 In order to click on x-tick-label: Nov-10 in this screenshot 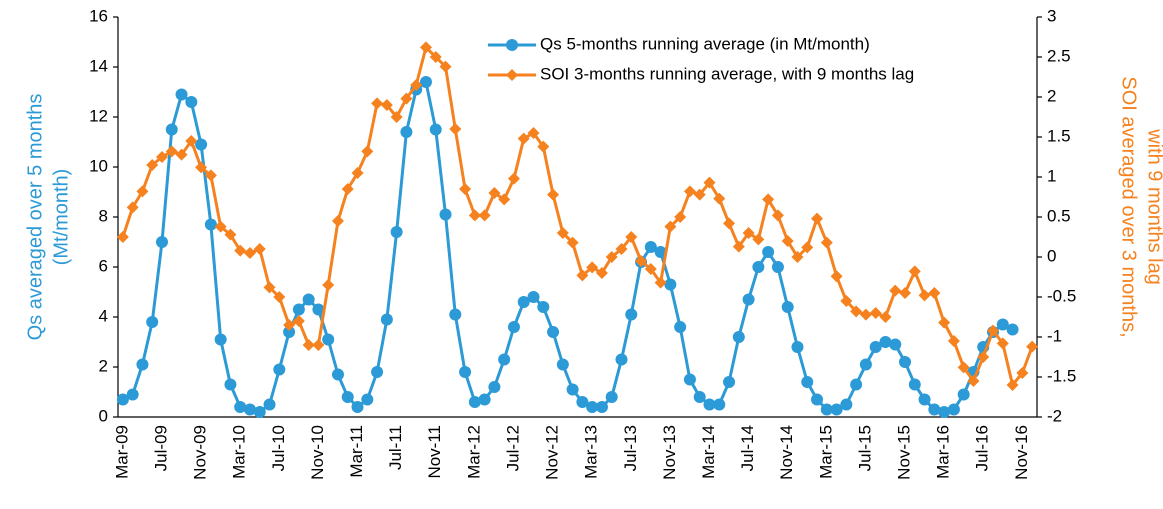, I will do `click(317, 452)`.